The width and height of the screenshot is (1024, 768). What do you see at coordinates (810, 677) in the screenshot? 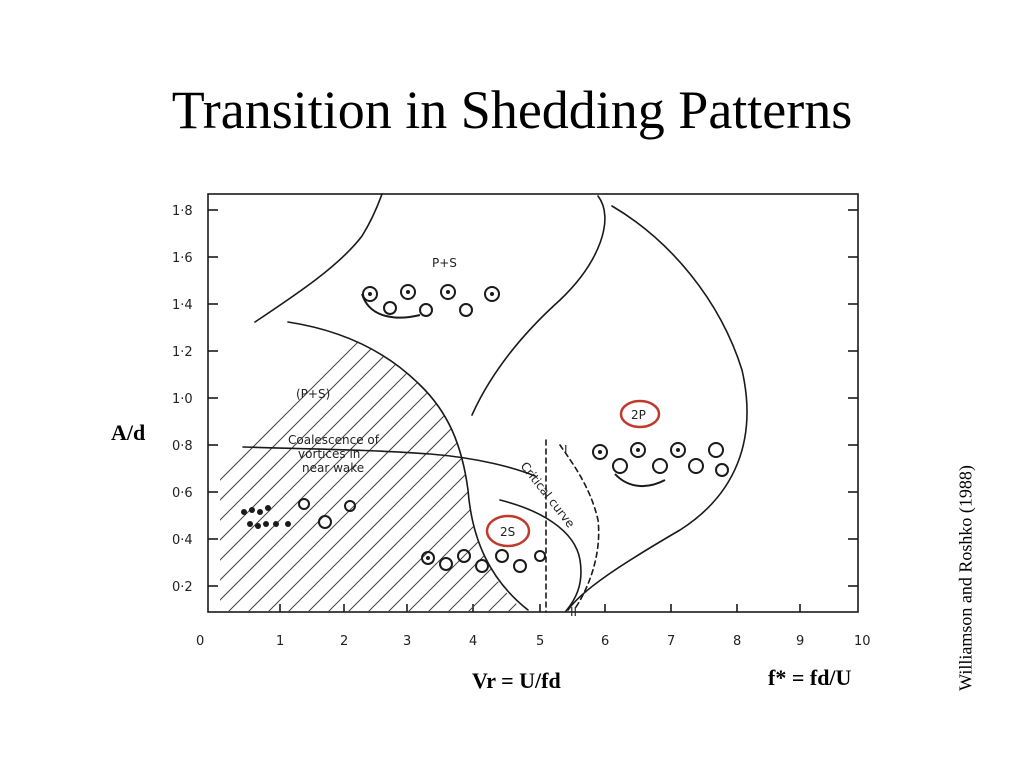
I see `frequency-label: f* = fd/U` at bounding box center [810, 677].